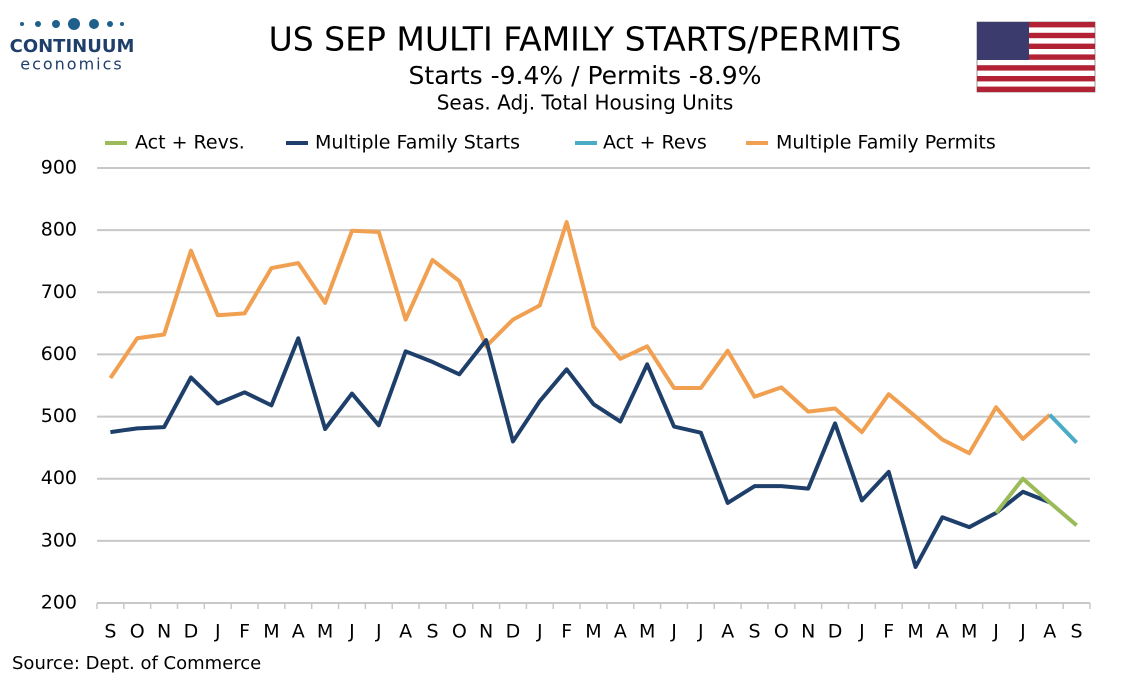 The image size is (1134, 680). Describe the element at coordinates (59, 416) in the screenshot. I see `y-tick-label: 500` at that location.